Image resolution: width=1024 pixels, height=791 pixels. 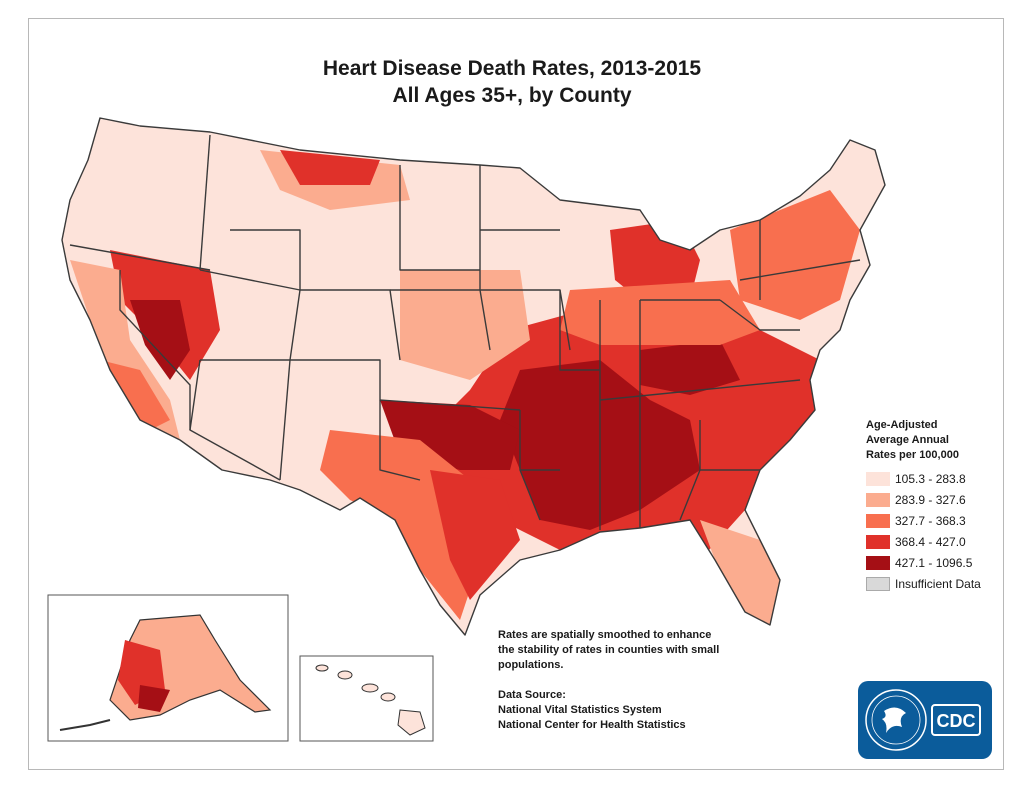 I want to click on source-line-2: National Center for Health Statistics, so click(x=592, y=725).